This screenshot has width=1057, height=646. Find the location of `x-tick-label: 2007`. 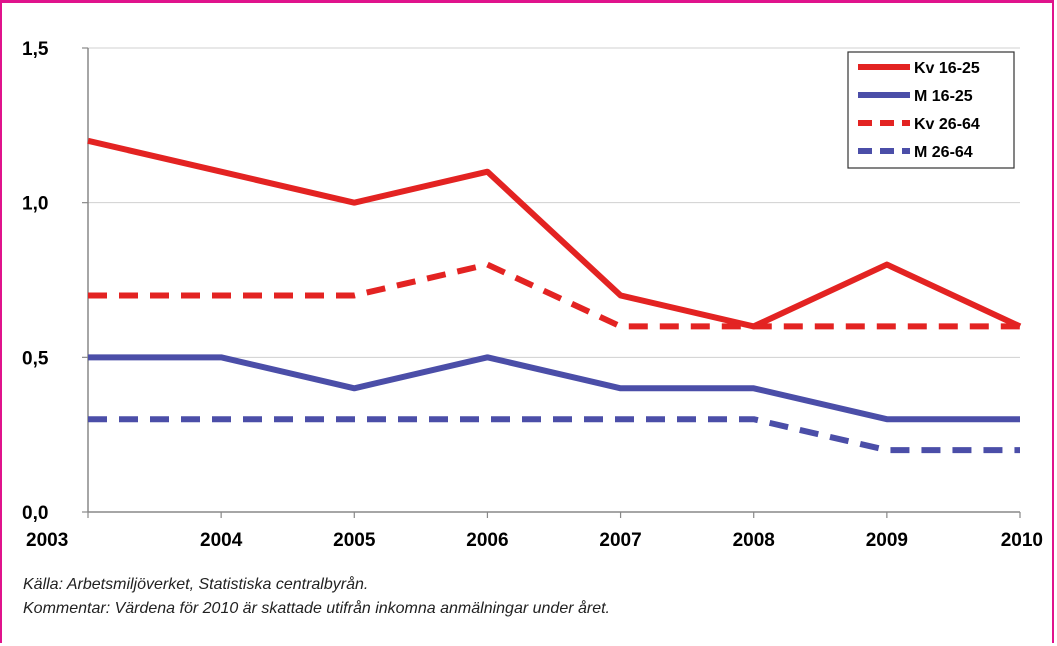

x-tick-label: 2007 is located at coordinates (620, 540).